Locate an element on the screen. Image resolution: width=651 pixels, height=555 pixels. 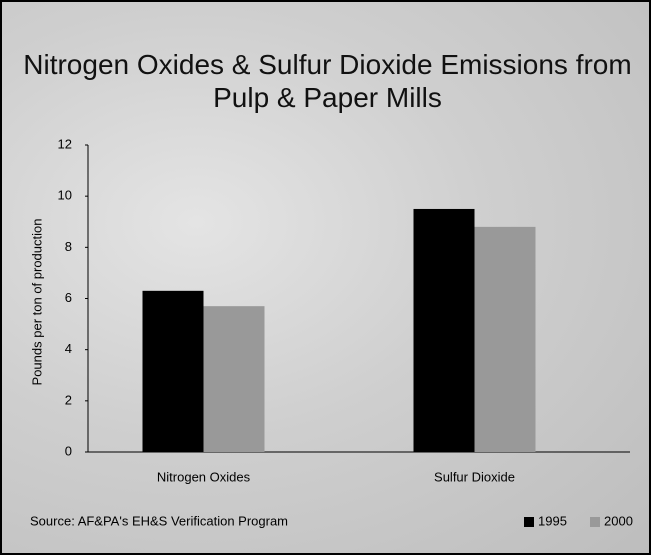
x-tick-label: Sulfur Dioxide is located at coordinates (474, 476).